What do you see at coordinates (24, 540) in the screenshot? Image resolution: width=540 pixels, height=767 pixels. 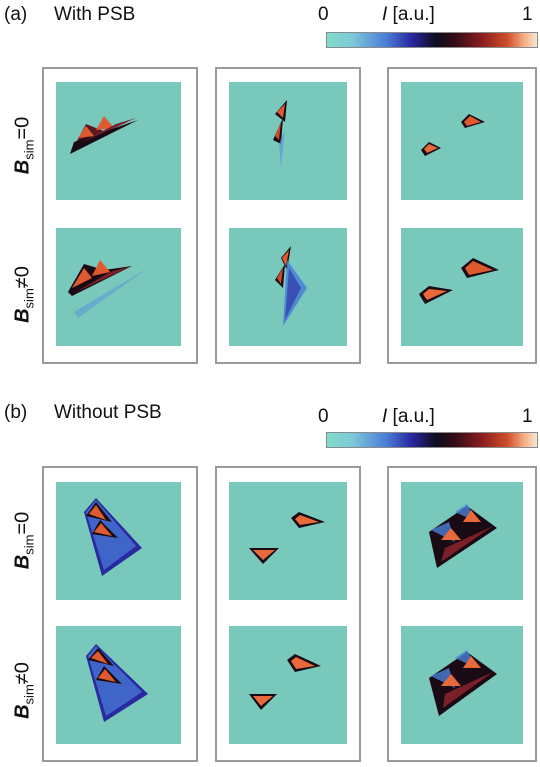 I see `row-label-b-zero: Bsim=0` at bounding box center [24, 540].